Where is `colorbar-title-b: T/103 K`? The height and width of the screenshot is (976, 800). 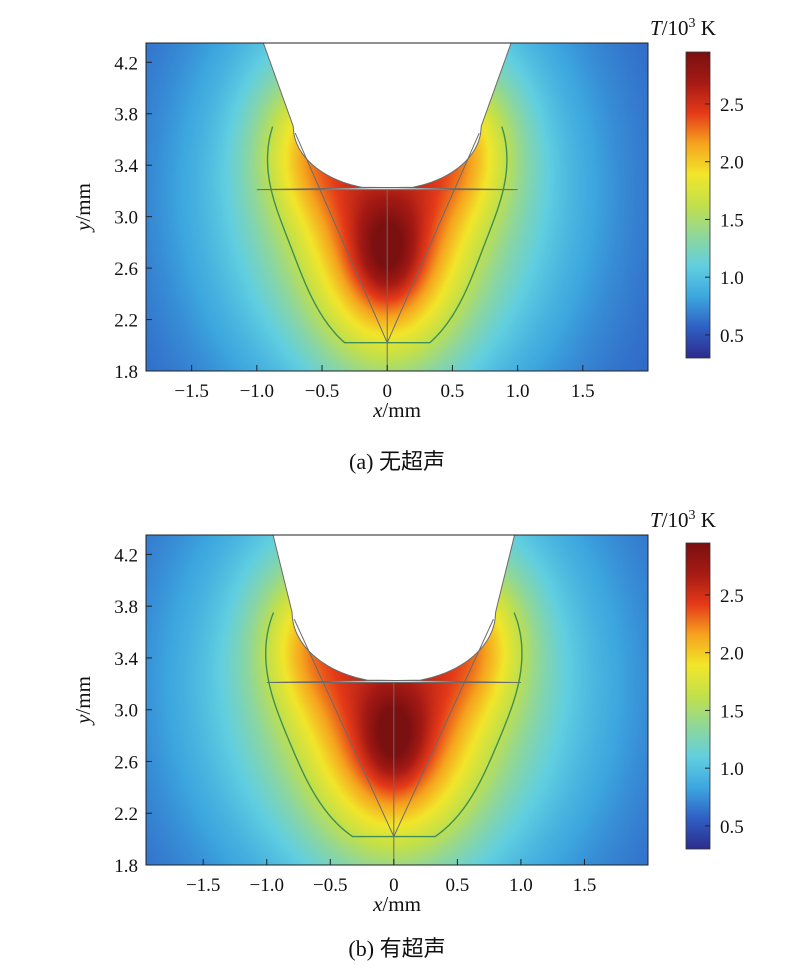
colorbar-title-b: T/103 K is located at coordinates (683, 520).